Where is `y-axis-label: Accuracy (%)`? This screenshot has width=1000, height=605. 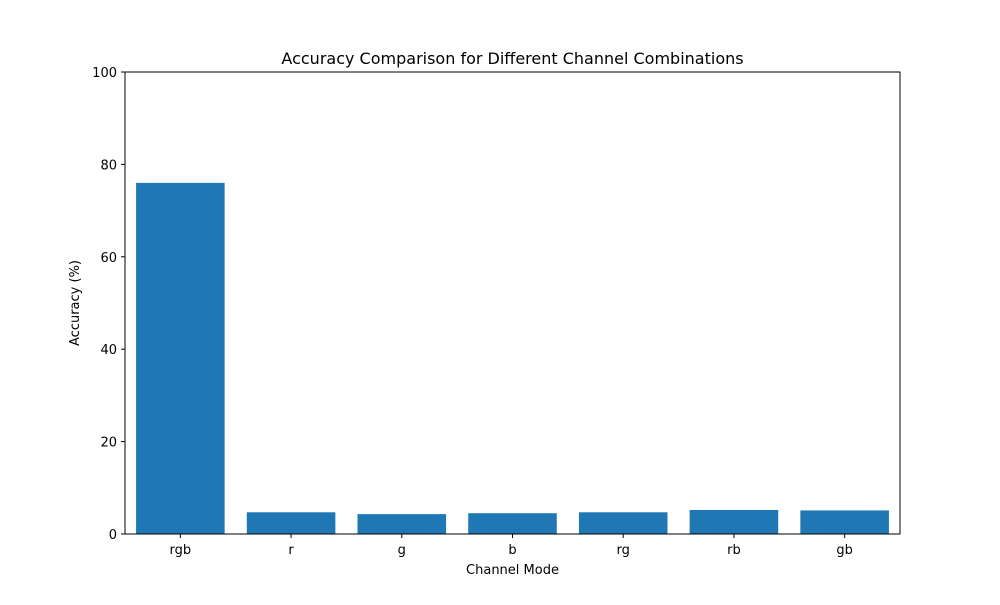
y-axis-label: Accuracy (%) is located at coordinates (75, 303).